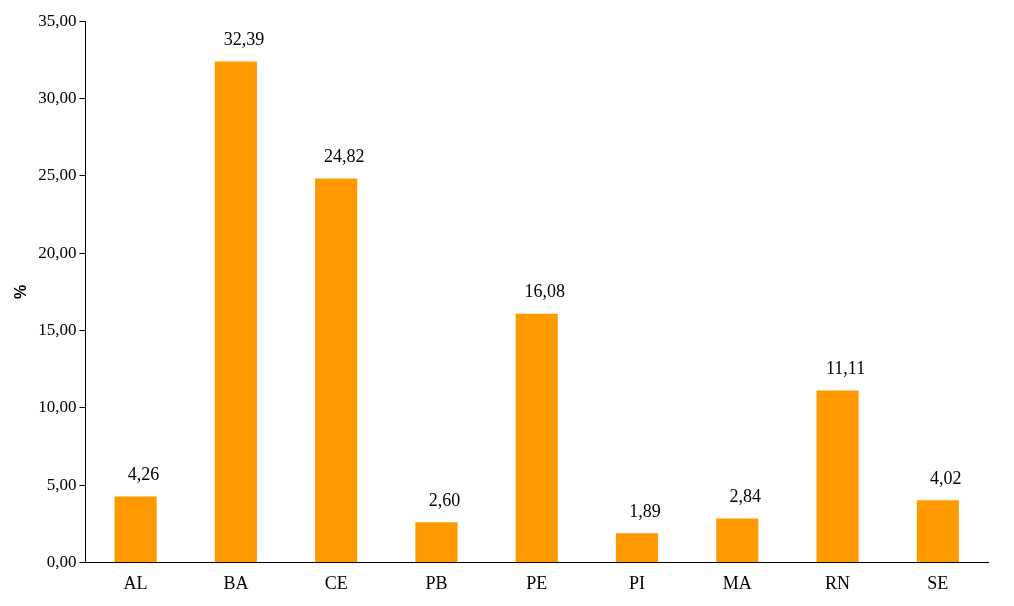 This screenshot has height=606, width=1014. I want to click on data-label: 2,60, so click(444, 499).